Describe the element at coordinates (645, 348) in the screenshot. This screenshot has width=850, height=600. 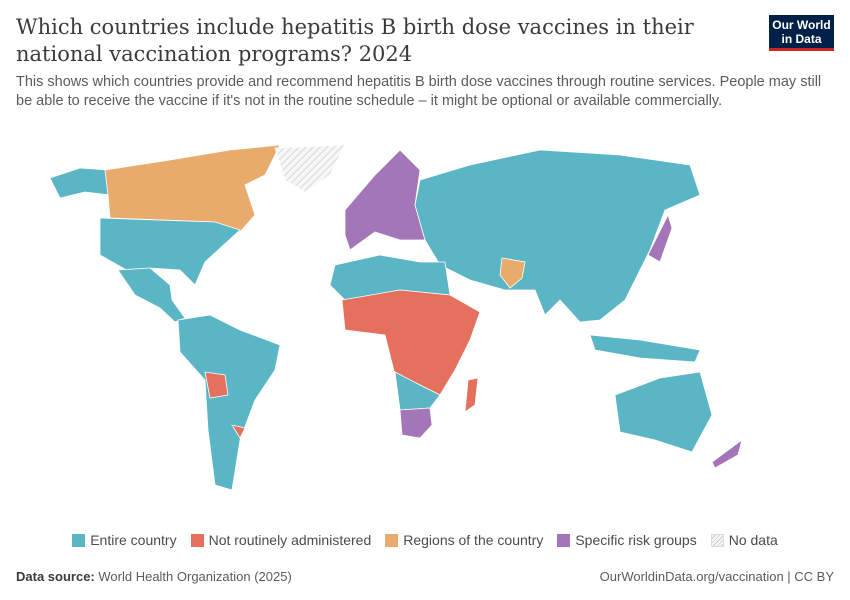
I see `map-region-indonesia: Indonesia` at that location.